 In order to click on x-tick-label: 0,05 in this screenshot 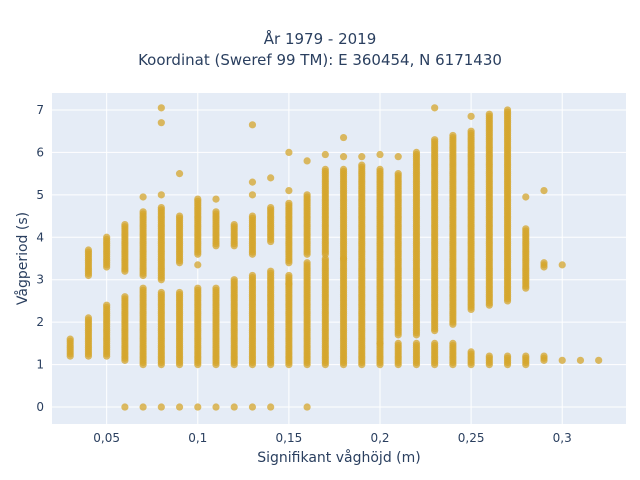, I will do `click(106, 438)`.